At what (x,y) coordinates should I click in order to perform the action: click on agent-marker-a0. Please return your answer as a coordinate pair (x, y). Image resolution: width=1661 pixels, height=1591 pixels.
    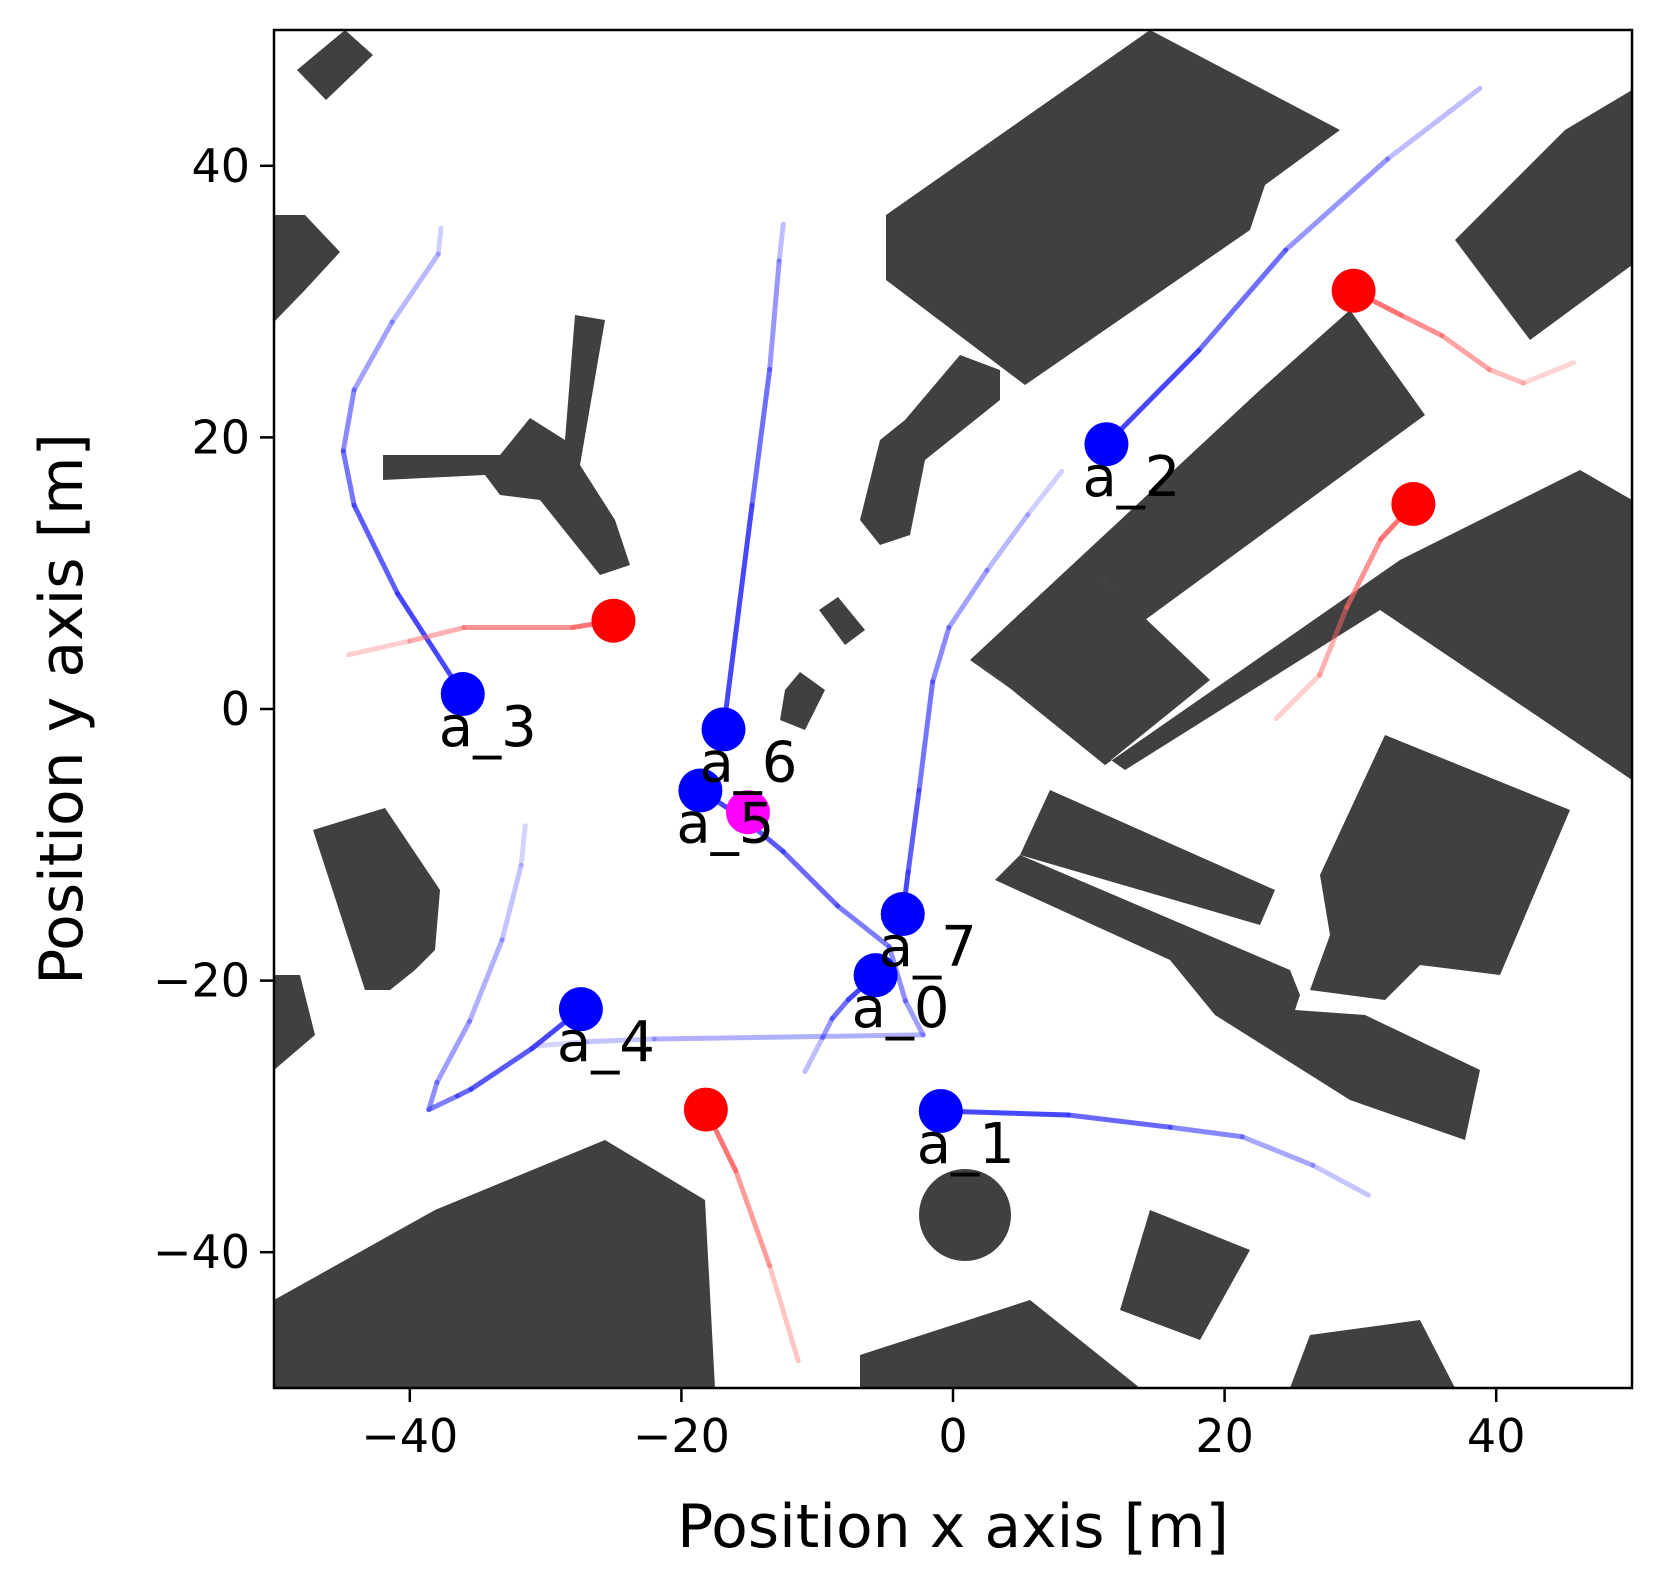
    Looking at the image, I should click on (875, 975).